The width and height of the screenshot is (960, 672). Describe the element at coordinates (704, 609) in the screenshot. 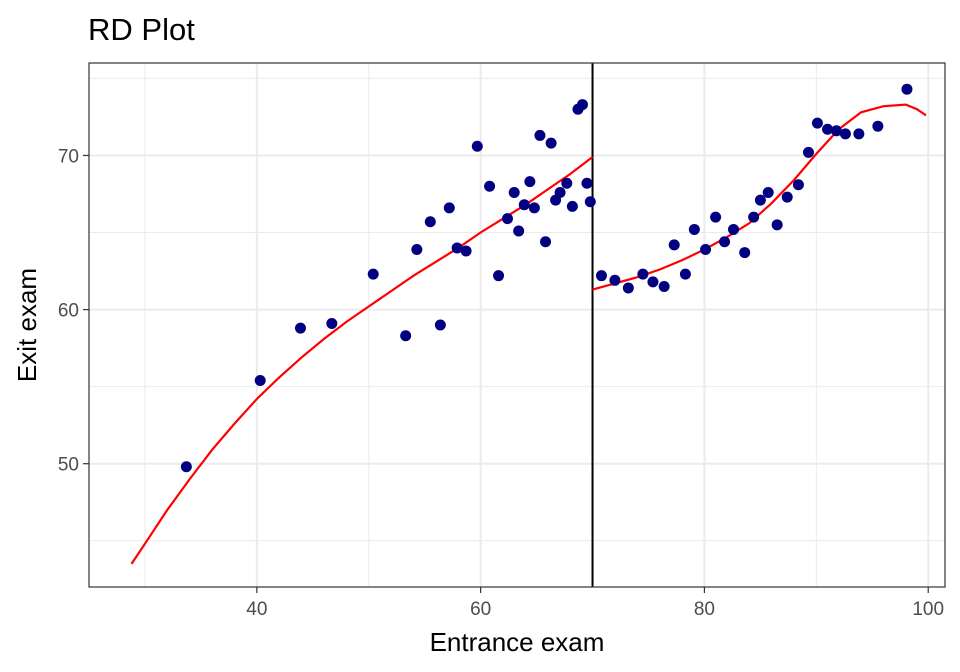

I see `x-tick-label: 80` at that location.